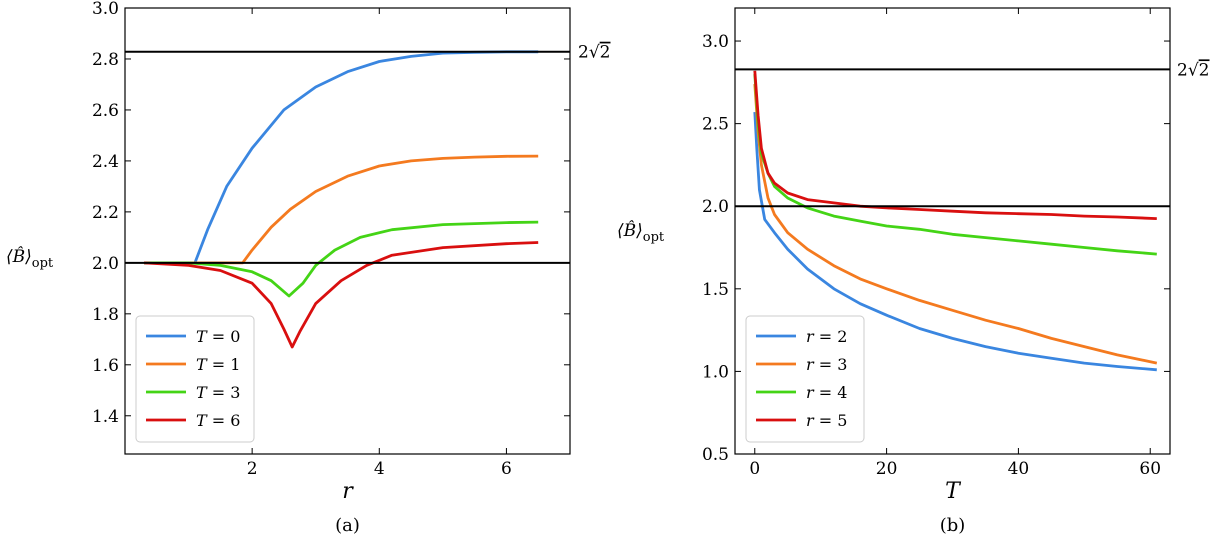  I want to click on x-tick-label: 4, so click(379, 469).